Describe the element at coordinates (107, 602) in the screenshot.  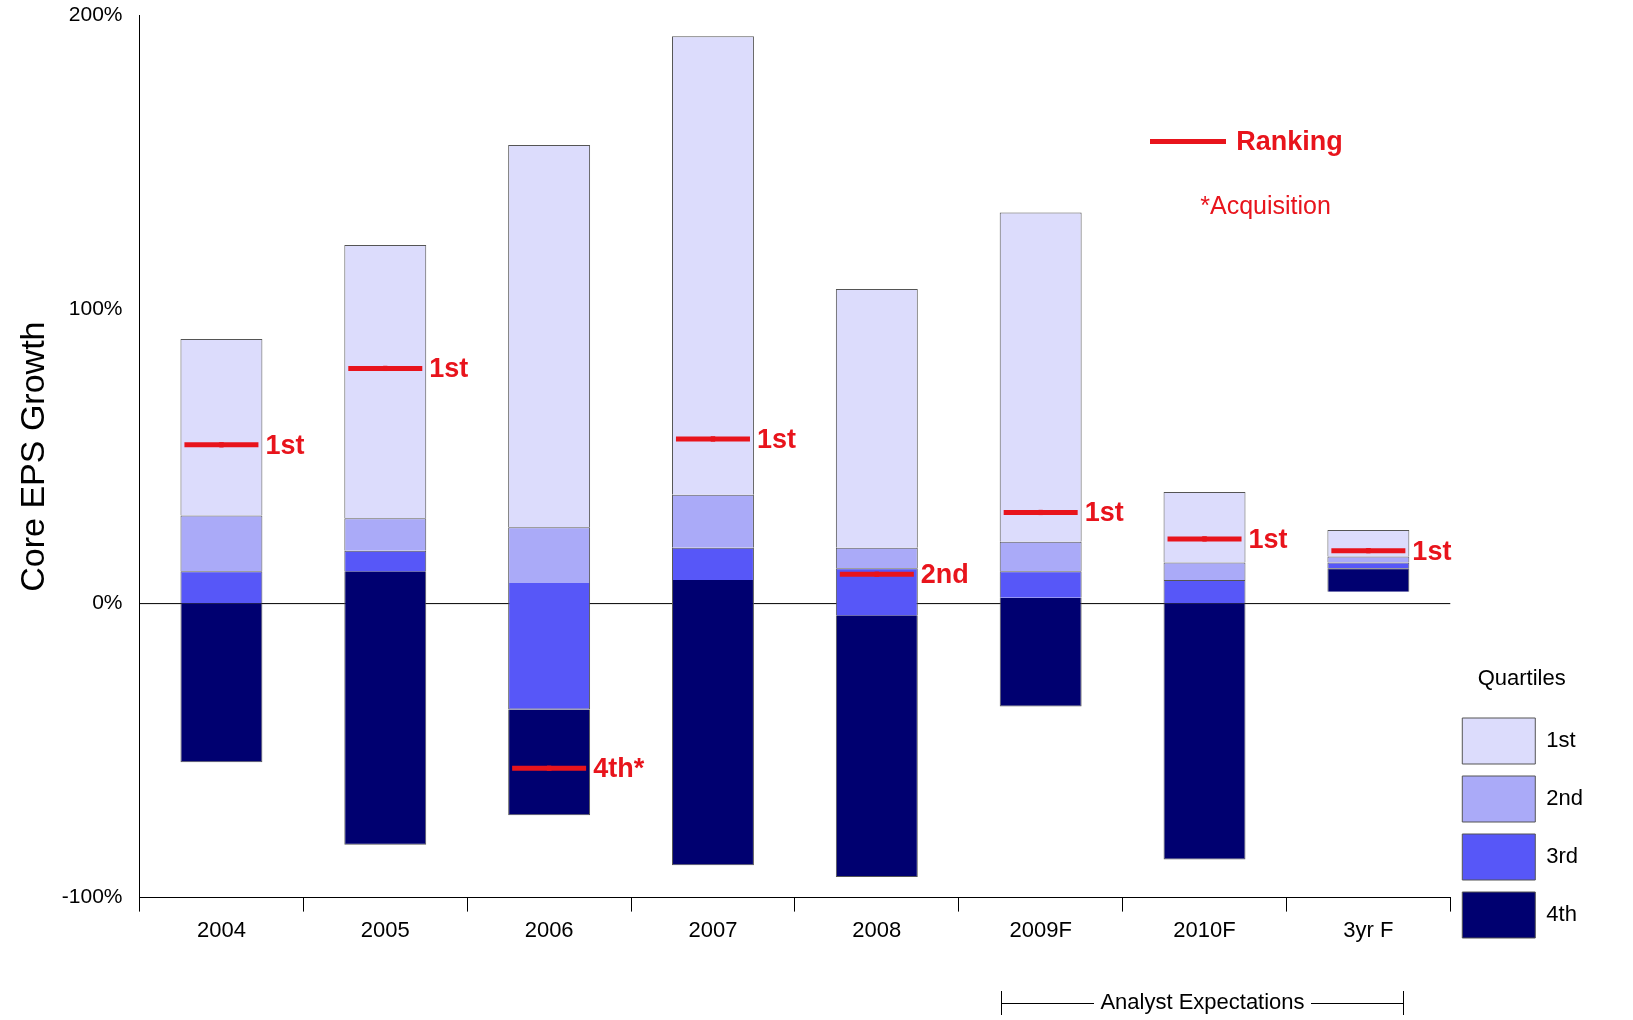
I see `y-tick-label: 0%` at that location.